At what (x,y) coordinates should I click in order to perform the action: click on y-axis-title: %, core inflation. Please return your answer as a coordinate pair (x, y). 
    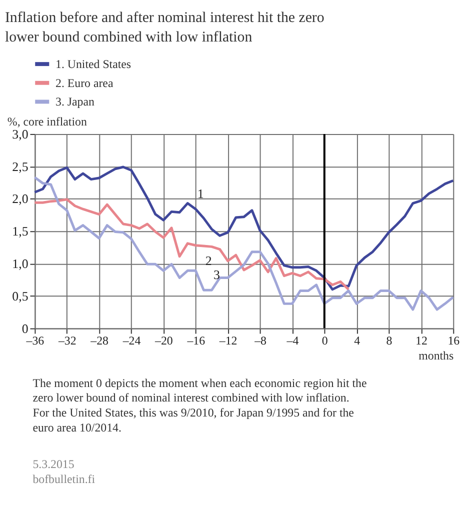
    Looking at the image, I should click on (47, 121).